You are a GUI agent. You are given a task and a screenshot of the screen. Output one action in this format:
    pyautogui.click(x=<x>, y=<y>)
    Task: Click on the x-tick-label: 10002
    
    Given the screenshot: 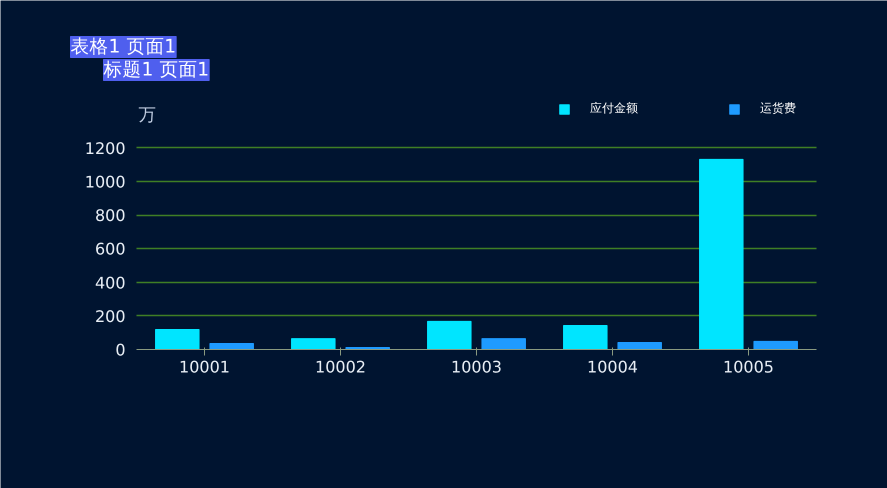 What is the action you would take?
    pyautogui.click(x=340, y=367)
    